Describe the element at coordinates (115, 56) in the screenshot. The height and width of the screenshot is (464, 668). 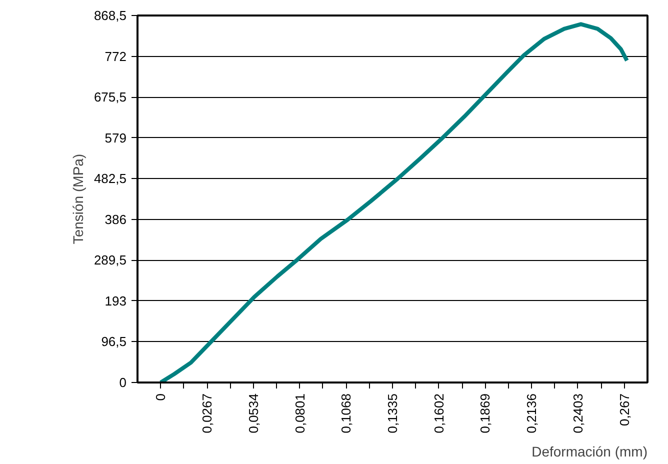
I see `y-tick-label: 772` at that location.